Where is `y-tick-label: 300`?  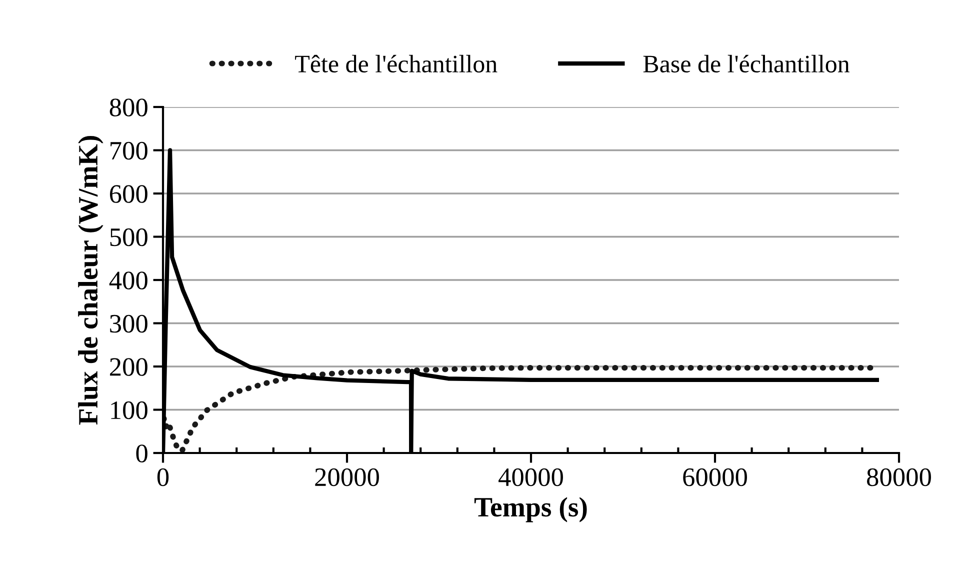
y-tick-label: 300 is located at coordinates (129, 323).